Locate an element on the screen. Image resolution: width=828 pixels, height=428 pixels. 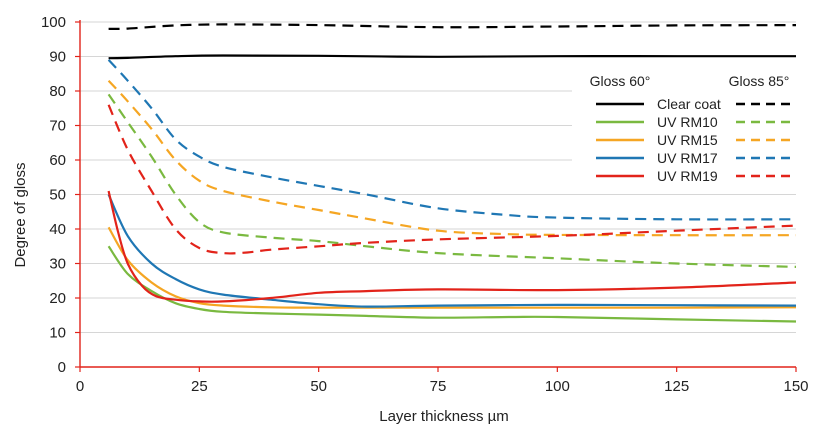
x-tick-label-100: 100 is located at coordinates (557, 386).